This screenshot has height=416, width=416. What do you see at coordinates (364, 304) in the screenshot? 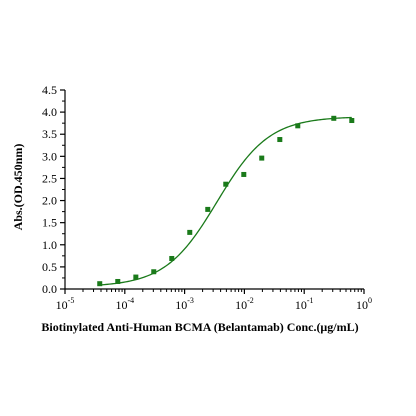
I see `x-tick-label: 10⁰` at bounding box center [364, 304].